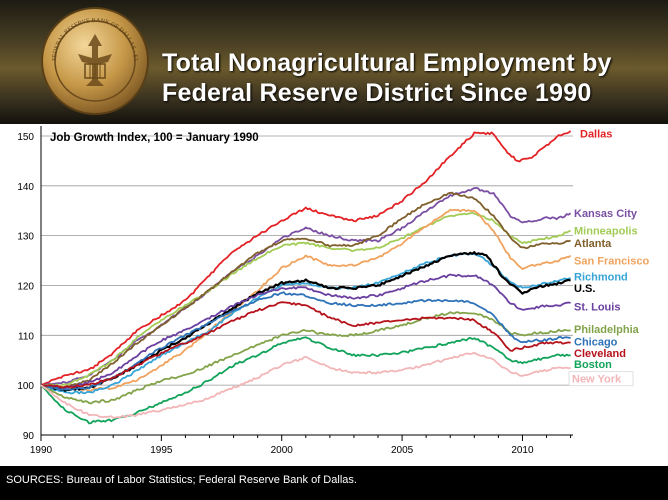 This screenshot has width=668, height=500. Describe the element at coordinates (25, 286) in the screenshot. I see `y-tick-label: 120` at that location.